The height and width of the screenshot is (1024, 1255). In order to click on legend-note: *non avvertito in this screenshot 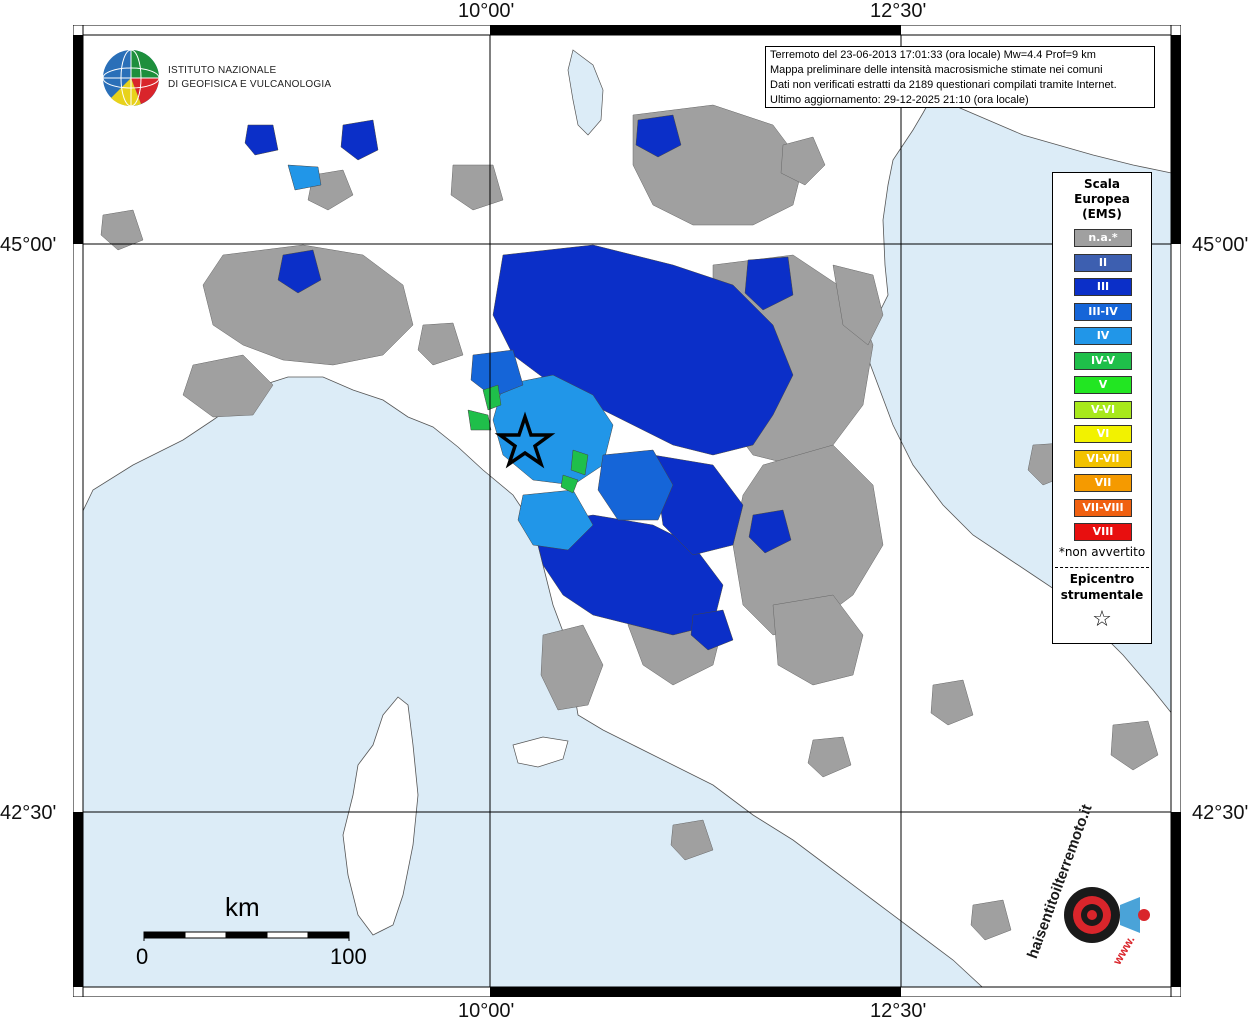, I will do `click(1102, 552)`.